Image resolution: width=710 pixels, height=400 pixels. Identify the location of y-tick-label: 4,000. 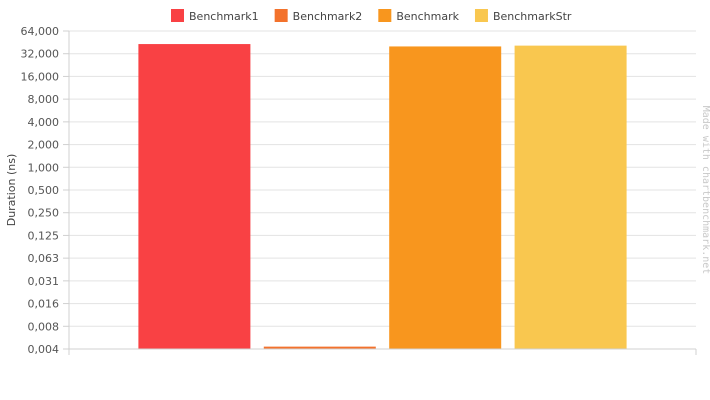
(44, 122).